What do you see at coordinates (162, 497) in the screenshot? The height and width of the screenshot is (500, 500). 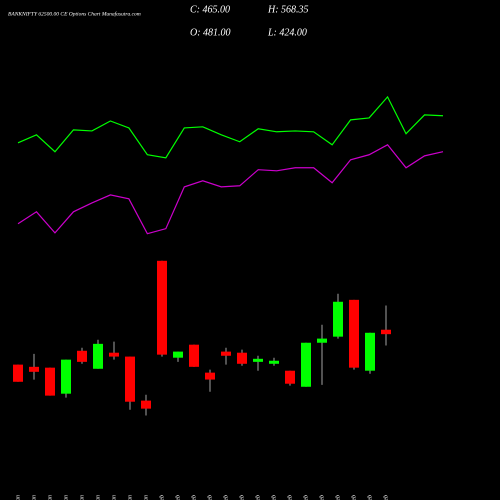 I see `x-tick-label: 01 Feb` at bounding box center [162, 497].